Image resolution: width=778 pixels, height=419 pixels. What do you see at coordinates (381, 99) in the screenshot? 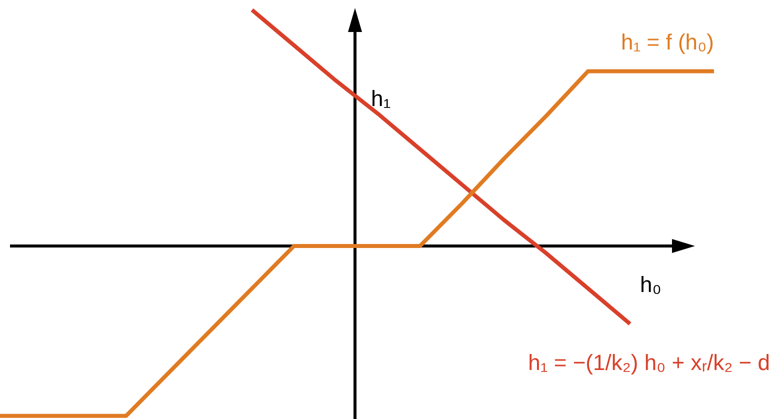
I see `y-axis-title: h₁` at bounding box center [381, 99].